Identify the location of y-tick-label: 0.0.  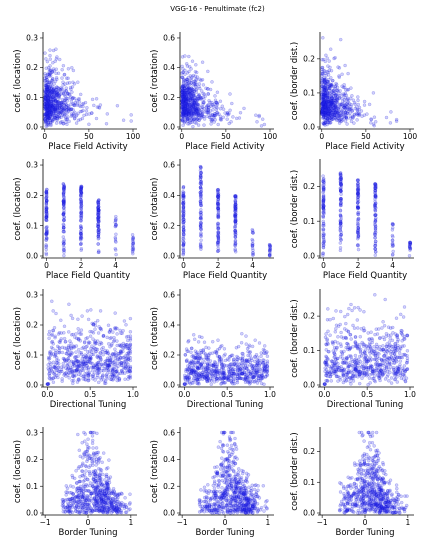
(309, 127).